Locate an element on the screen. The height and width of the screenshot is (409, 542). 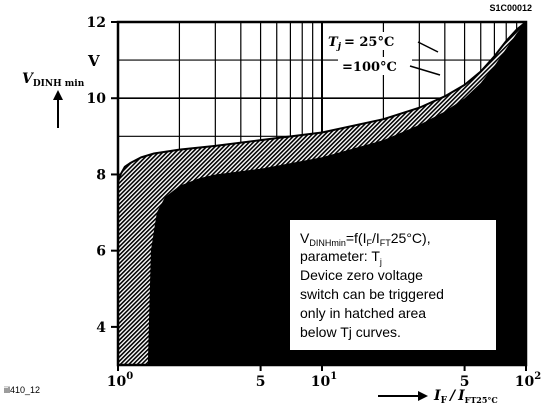
svg-text:Tj= 25°C: Tj = 25°C is located at coordinates (361, 43).